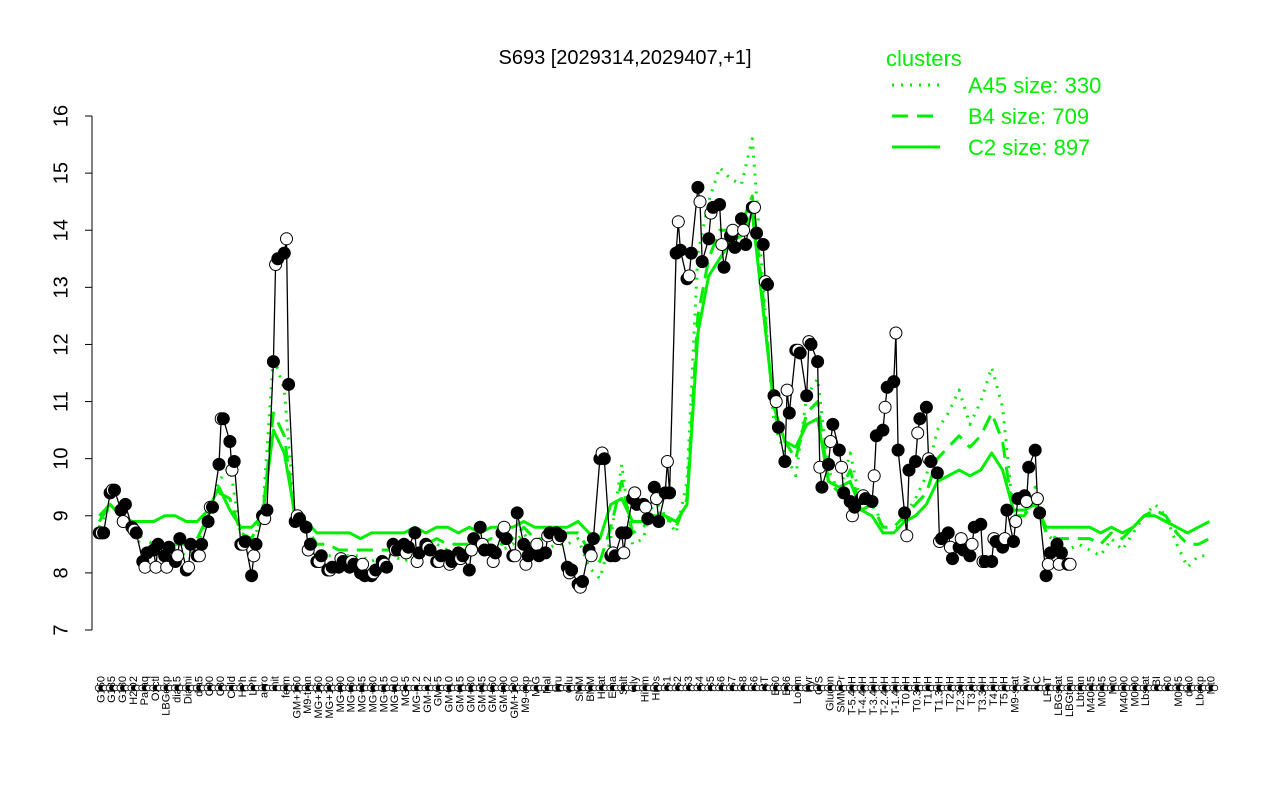 The width and height of the screenshot is (1280, 800). What do you see at coordinates (61, 572) in the screenshot?
I see `y-tick-label: 8` at bounding box center [61, 572].